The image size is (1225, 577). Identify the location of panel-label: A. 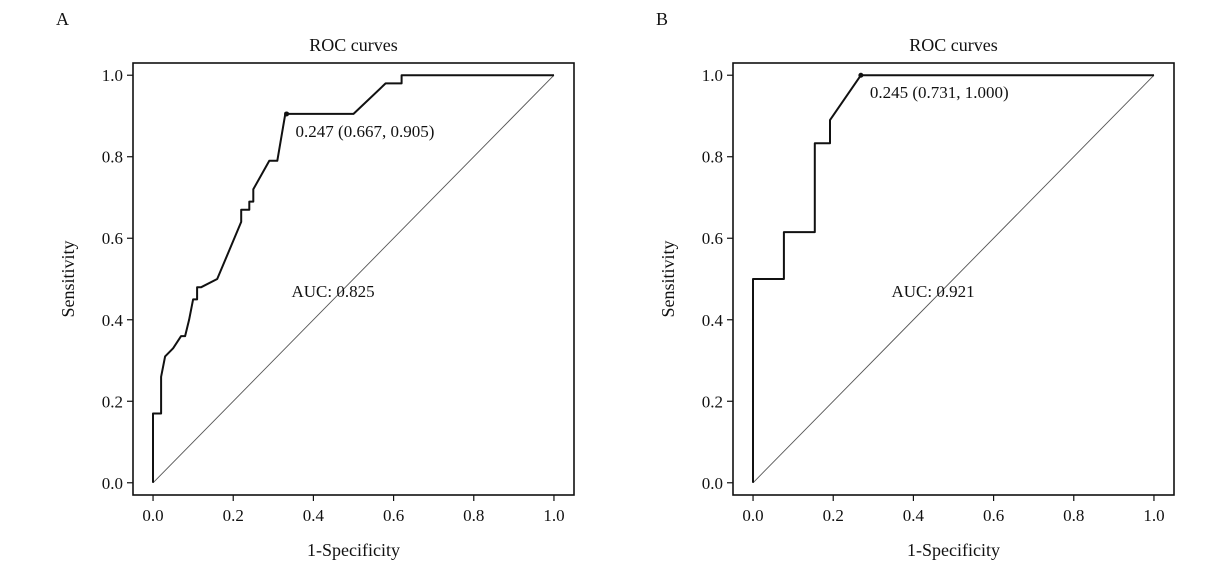
(62, 19).